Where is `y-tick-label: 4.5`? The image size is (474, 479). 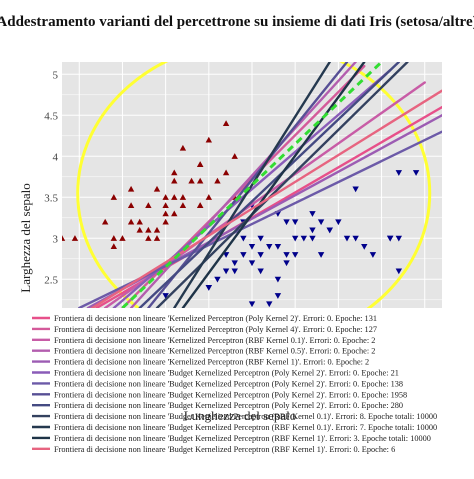 y-tick-label: 4.5 is located at coordinates (51, 116).